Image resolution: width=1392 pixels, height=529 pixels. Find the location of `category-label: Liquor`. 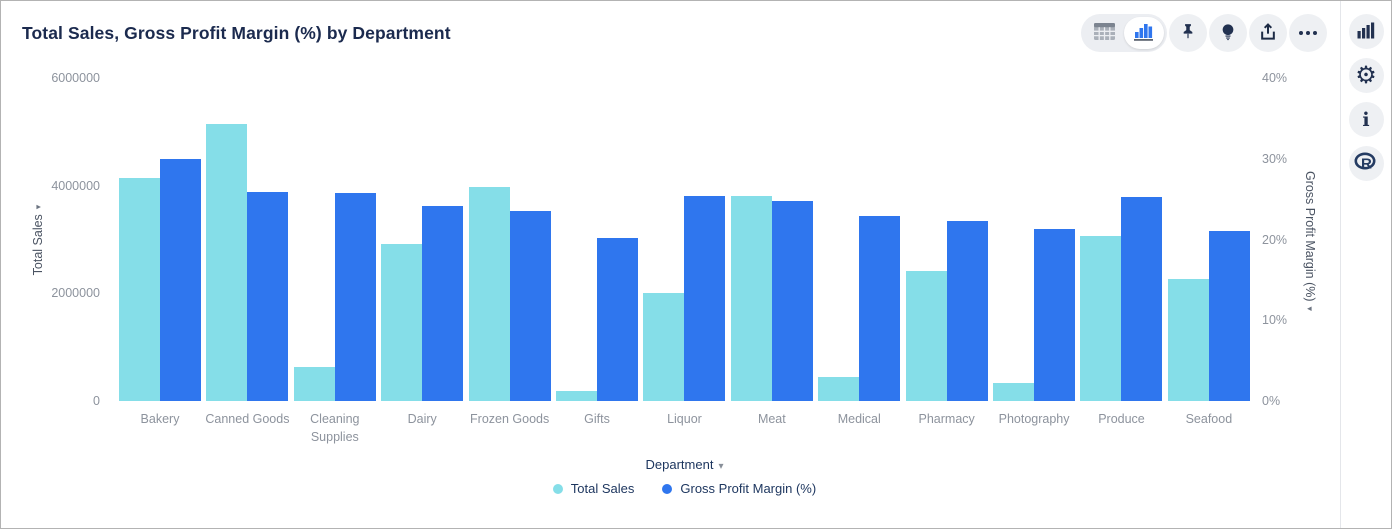

category-label: Liquor is located at coordinates (684, 419).